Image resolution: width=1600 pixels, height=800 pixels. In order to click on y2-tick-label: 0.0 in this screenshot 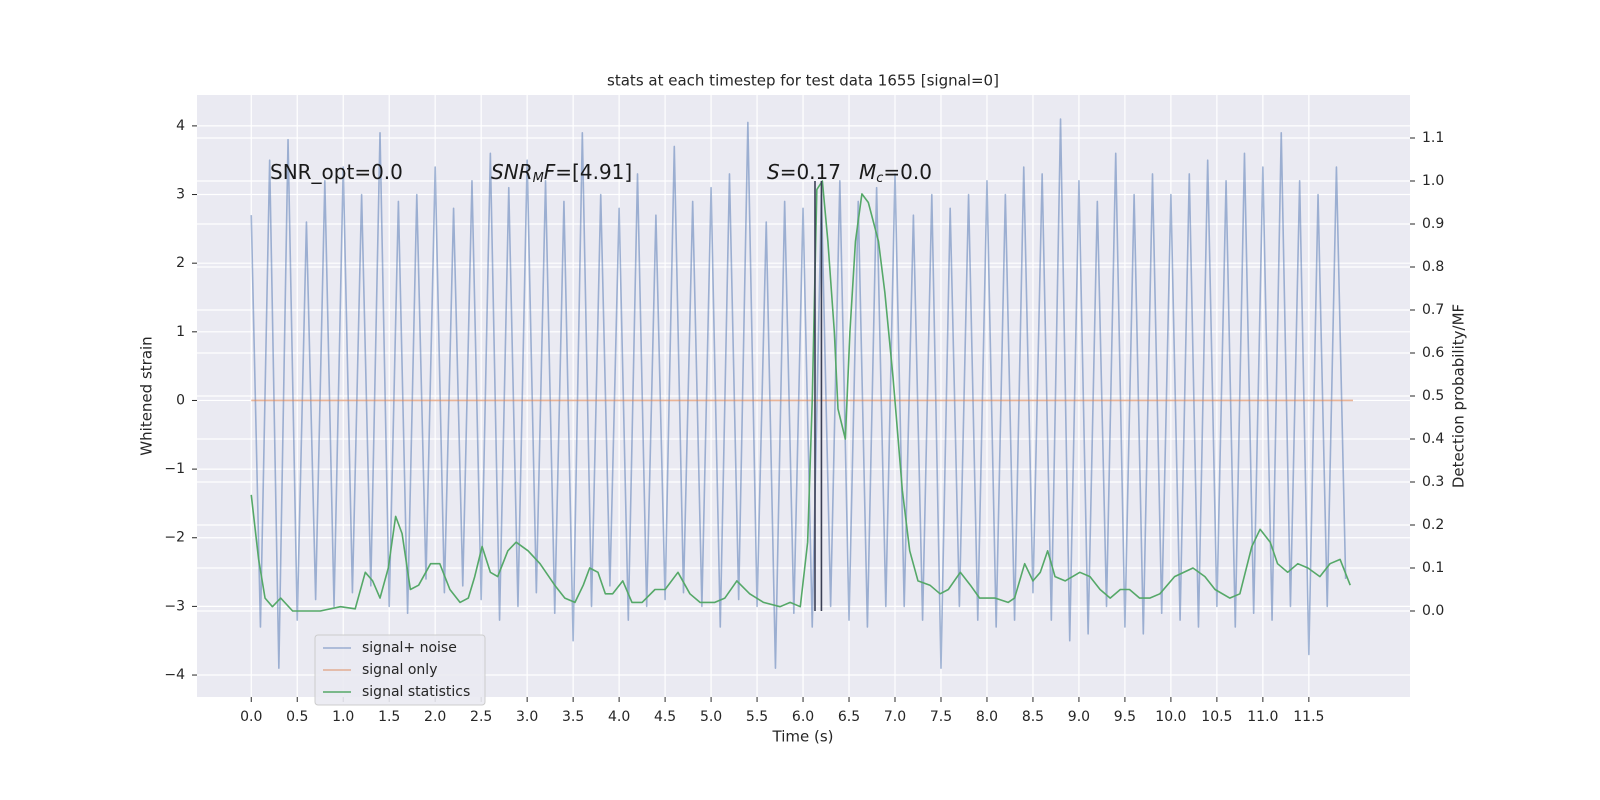, I will do `click(1433, 611)`.